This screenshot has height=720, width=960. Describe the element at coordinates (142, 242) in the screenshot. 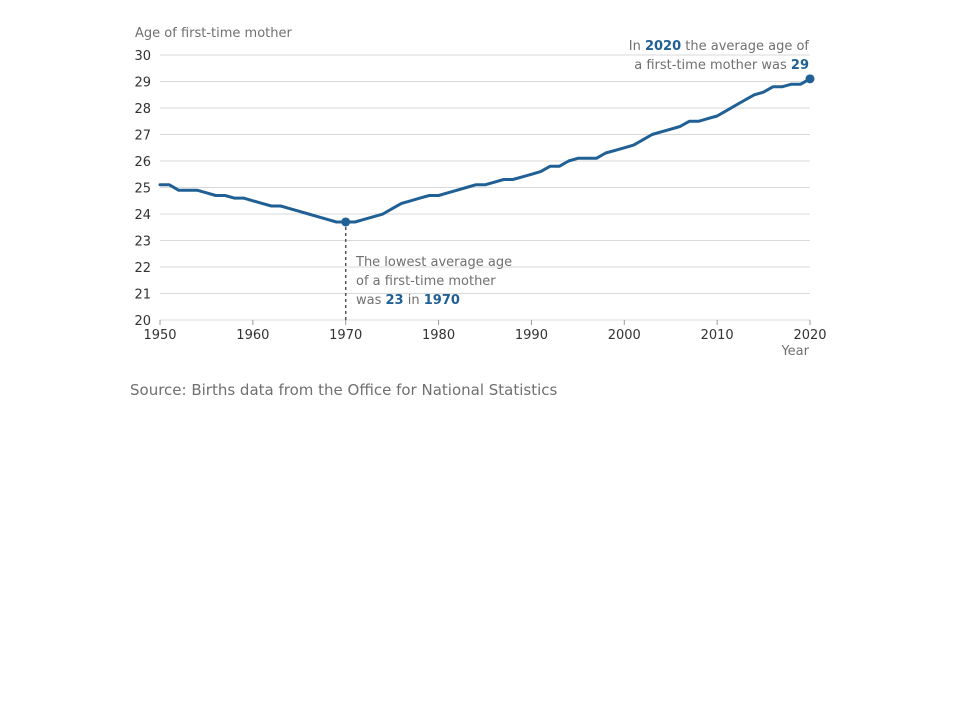

I see `y-tick-label: 23` at that location.